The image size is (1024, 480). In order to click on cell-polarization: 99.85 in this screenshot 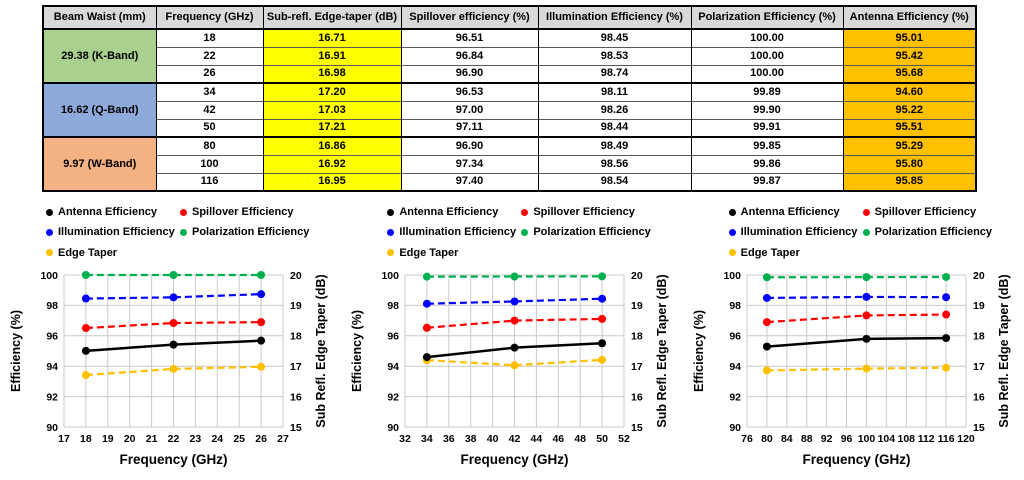, I will do `click(766, 145)`.